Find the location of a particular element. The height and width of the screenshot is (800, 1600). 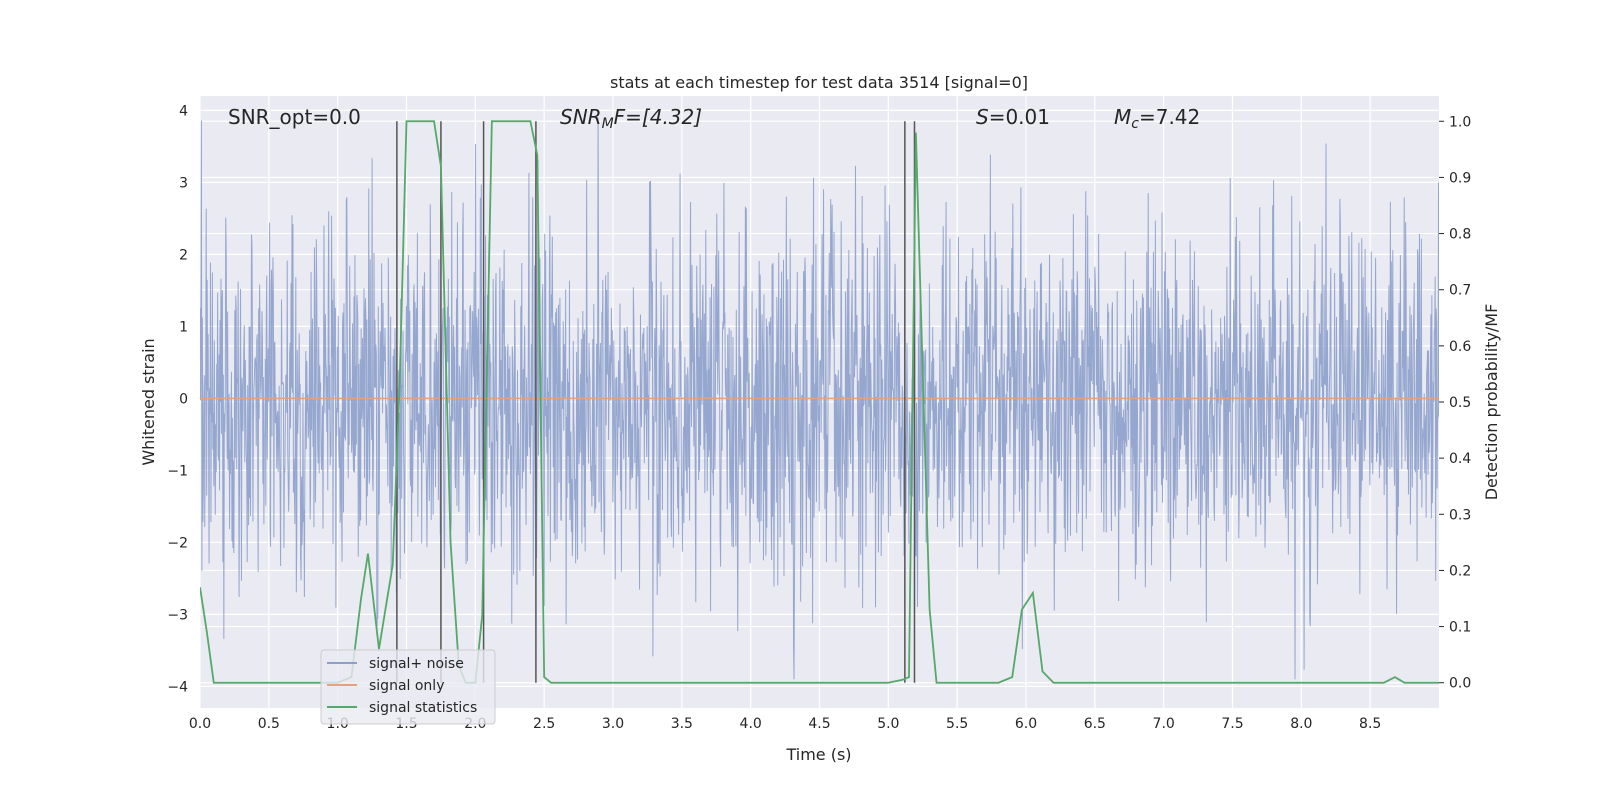

x-tick-label: 5.0 is located at coordinates (888, 724).